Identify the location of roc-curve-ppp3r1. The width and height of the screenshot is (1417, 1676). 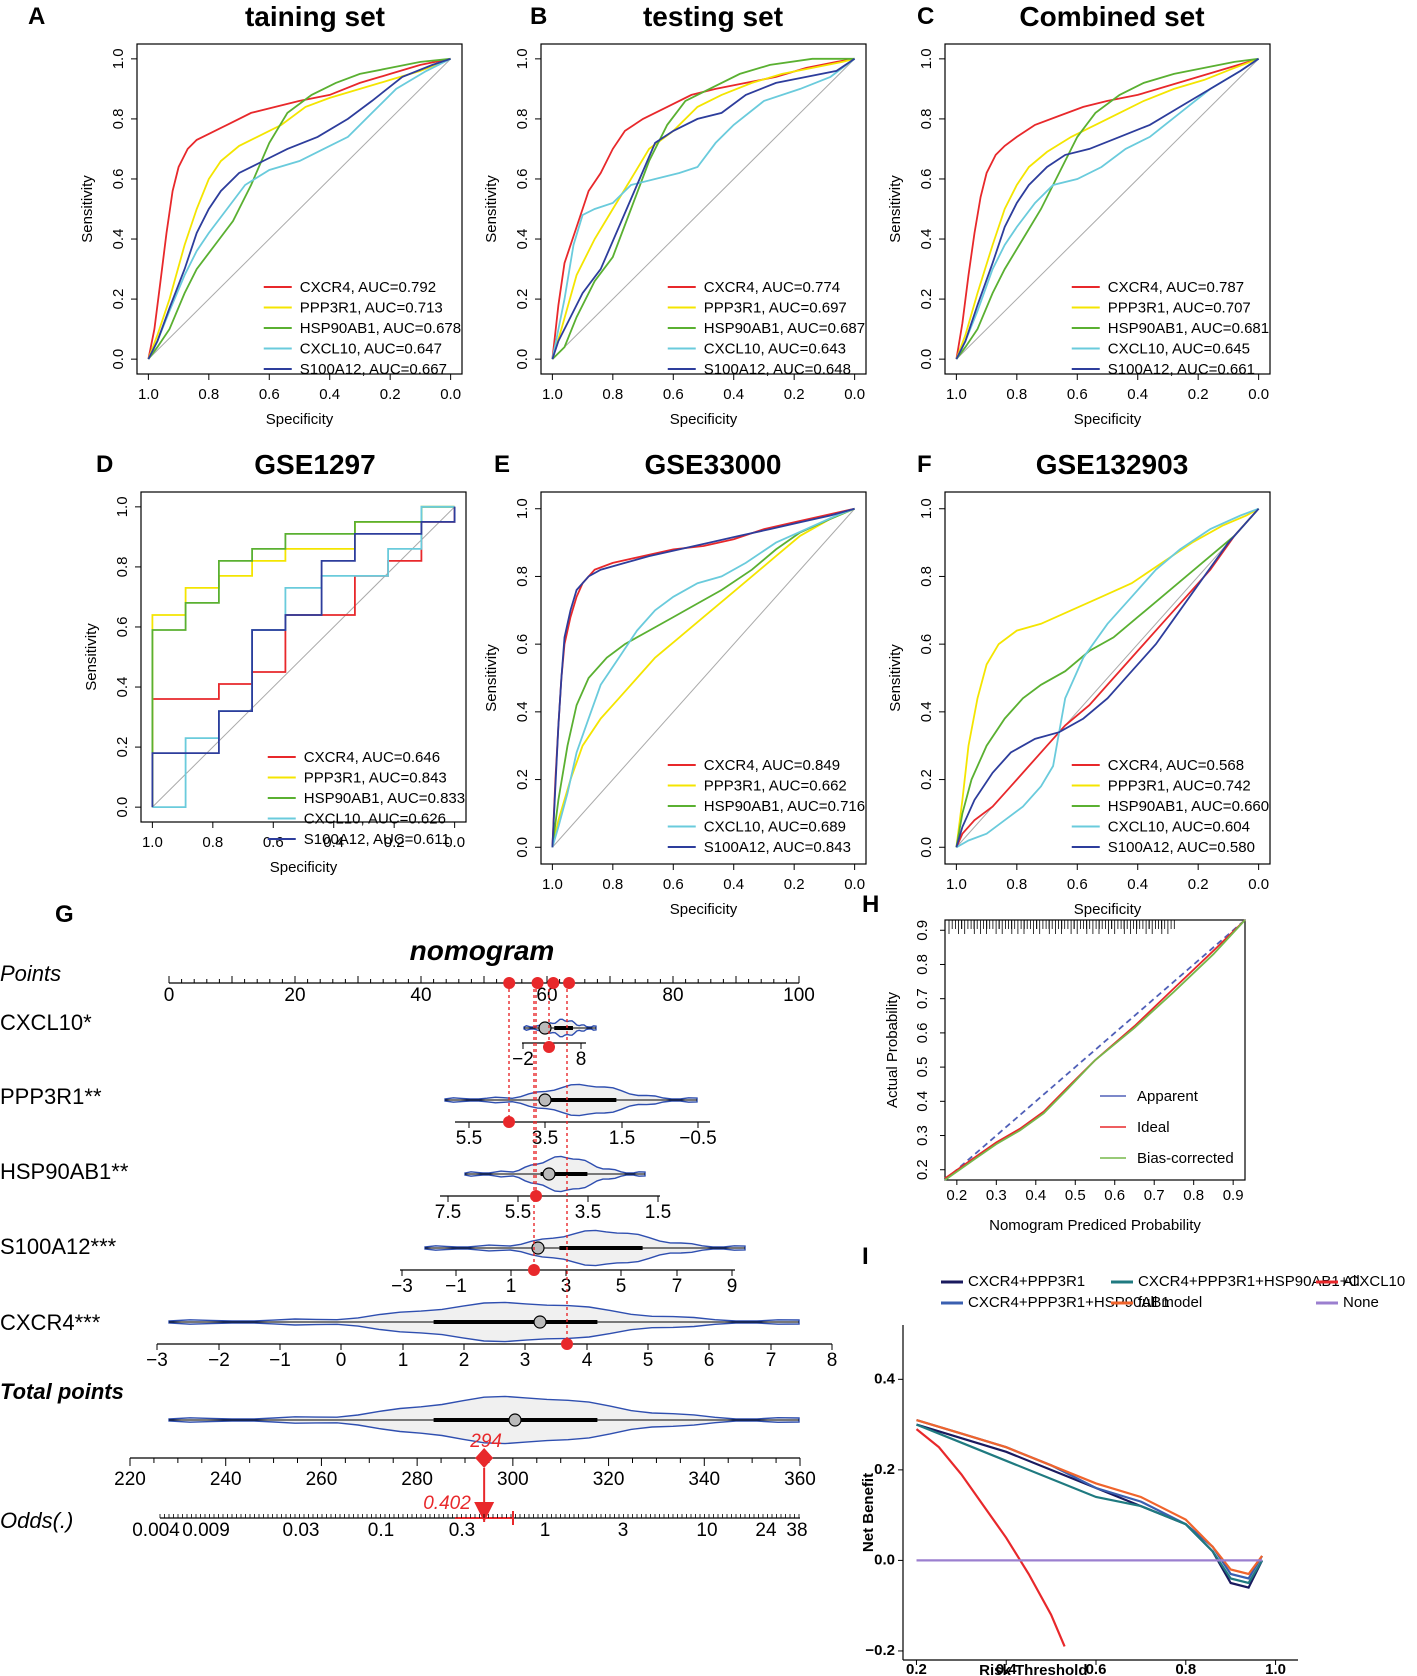
(703, 677).